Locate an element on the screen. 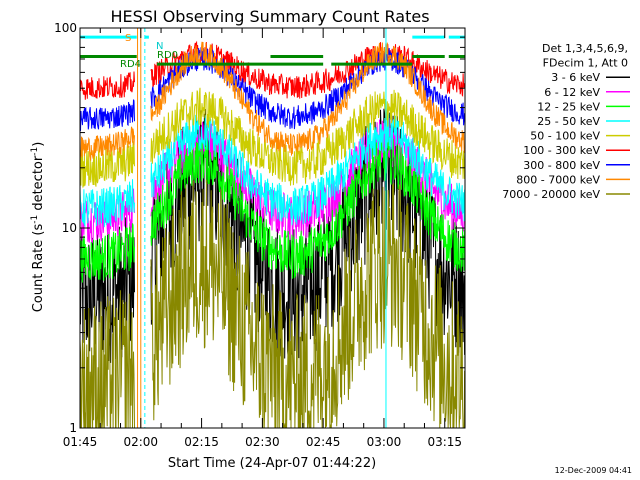 This screenshot has width=640, height=480. xtick-label-3: 02:30 is located at coordinates (262, 442).